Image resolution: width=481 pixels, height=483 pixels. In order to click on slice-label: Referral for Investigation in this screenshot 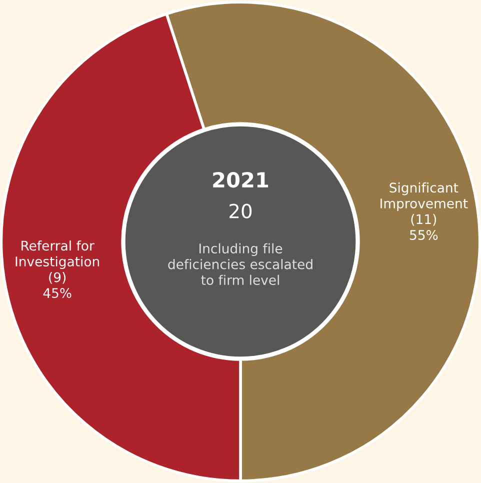, I will do `click(58, 255)`.